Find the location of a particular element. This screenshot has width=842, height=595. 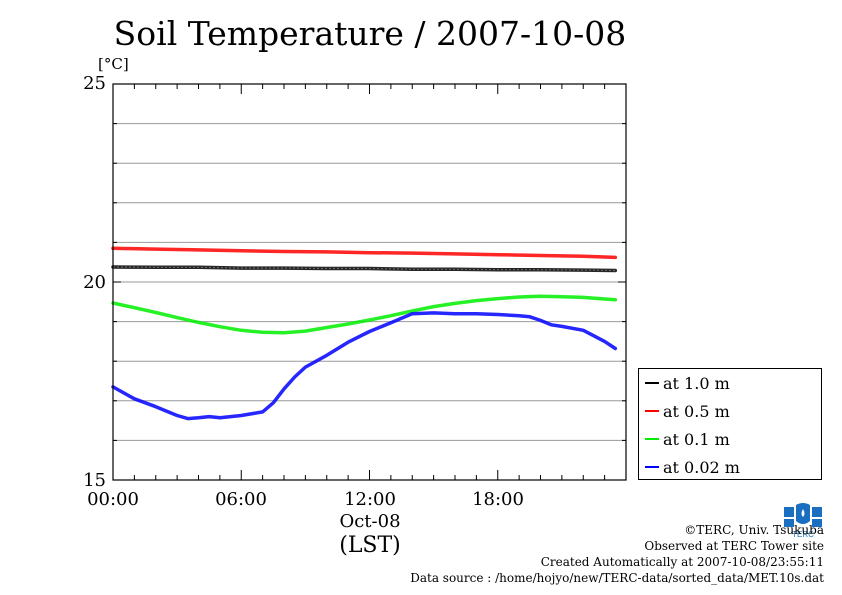

legend: at 1.0 m at 0.5 m at 0.1 m at 0.02 m is located at coordinates (730, 424).